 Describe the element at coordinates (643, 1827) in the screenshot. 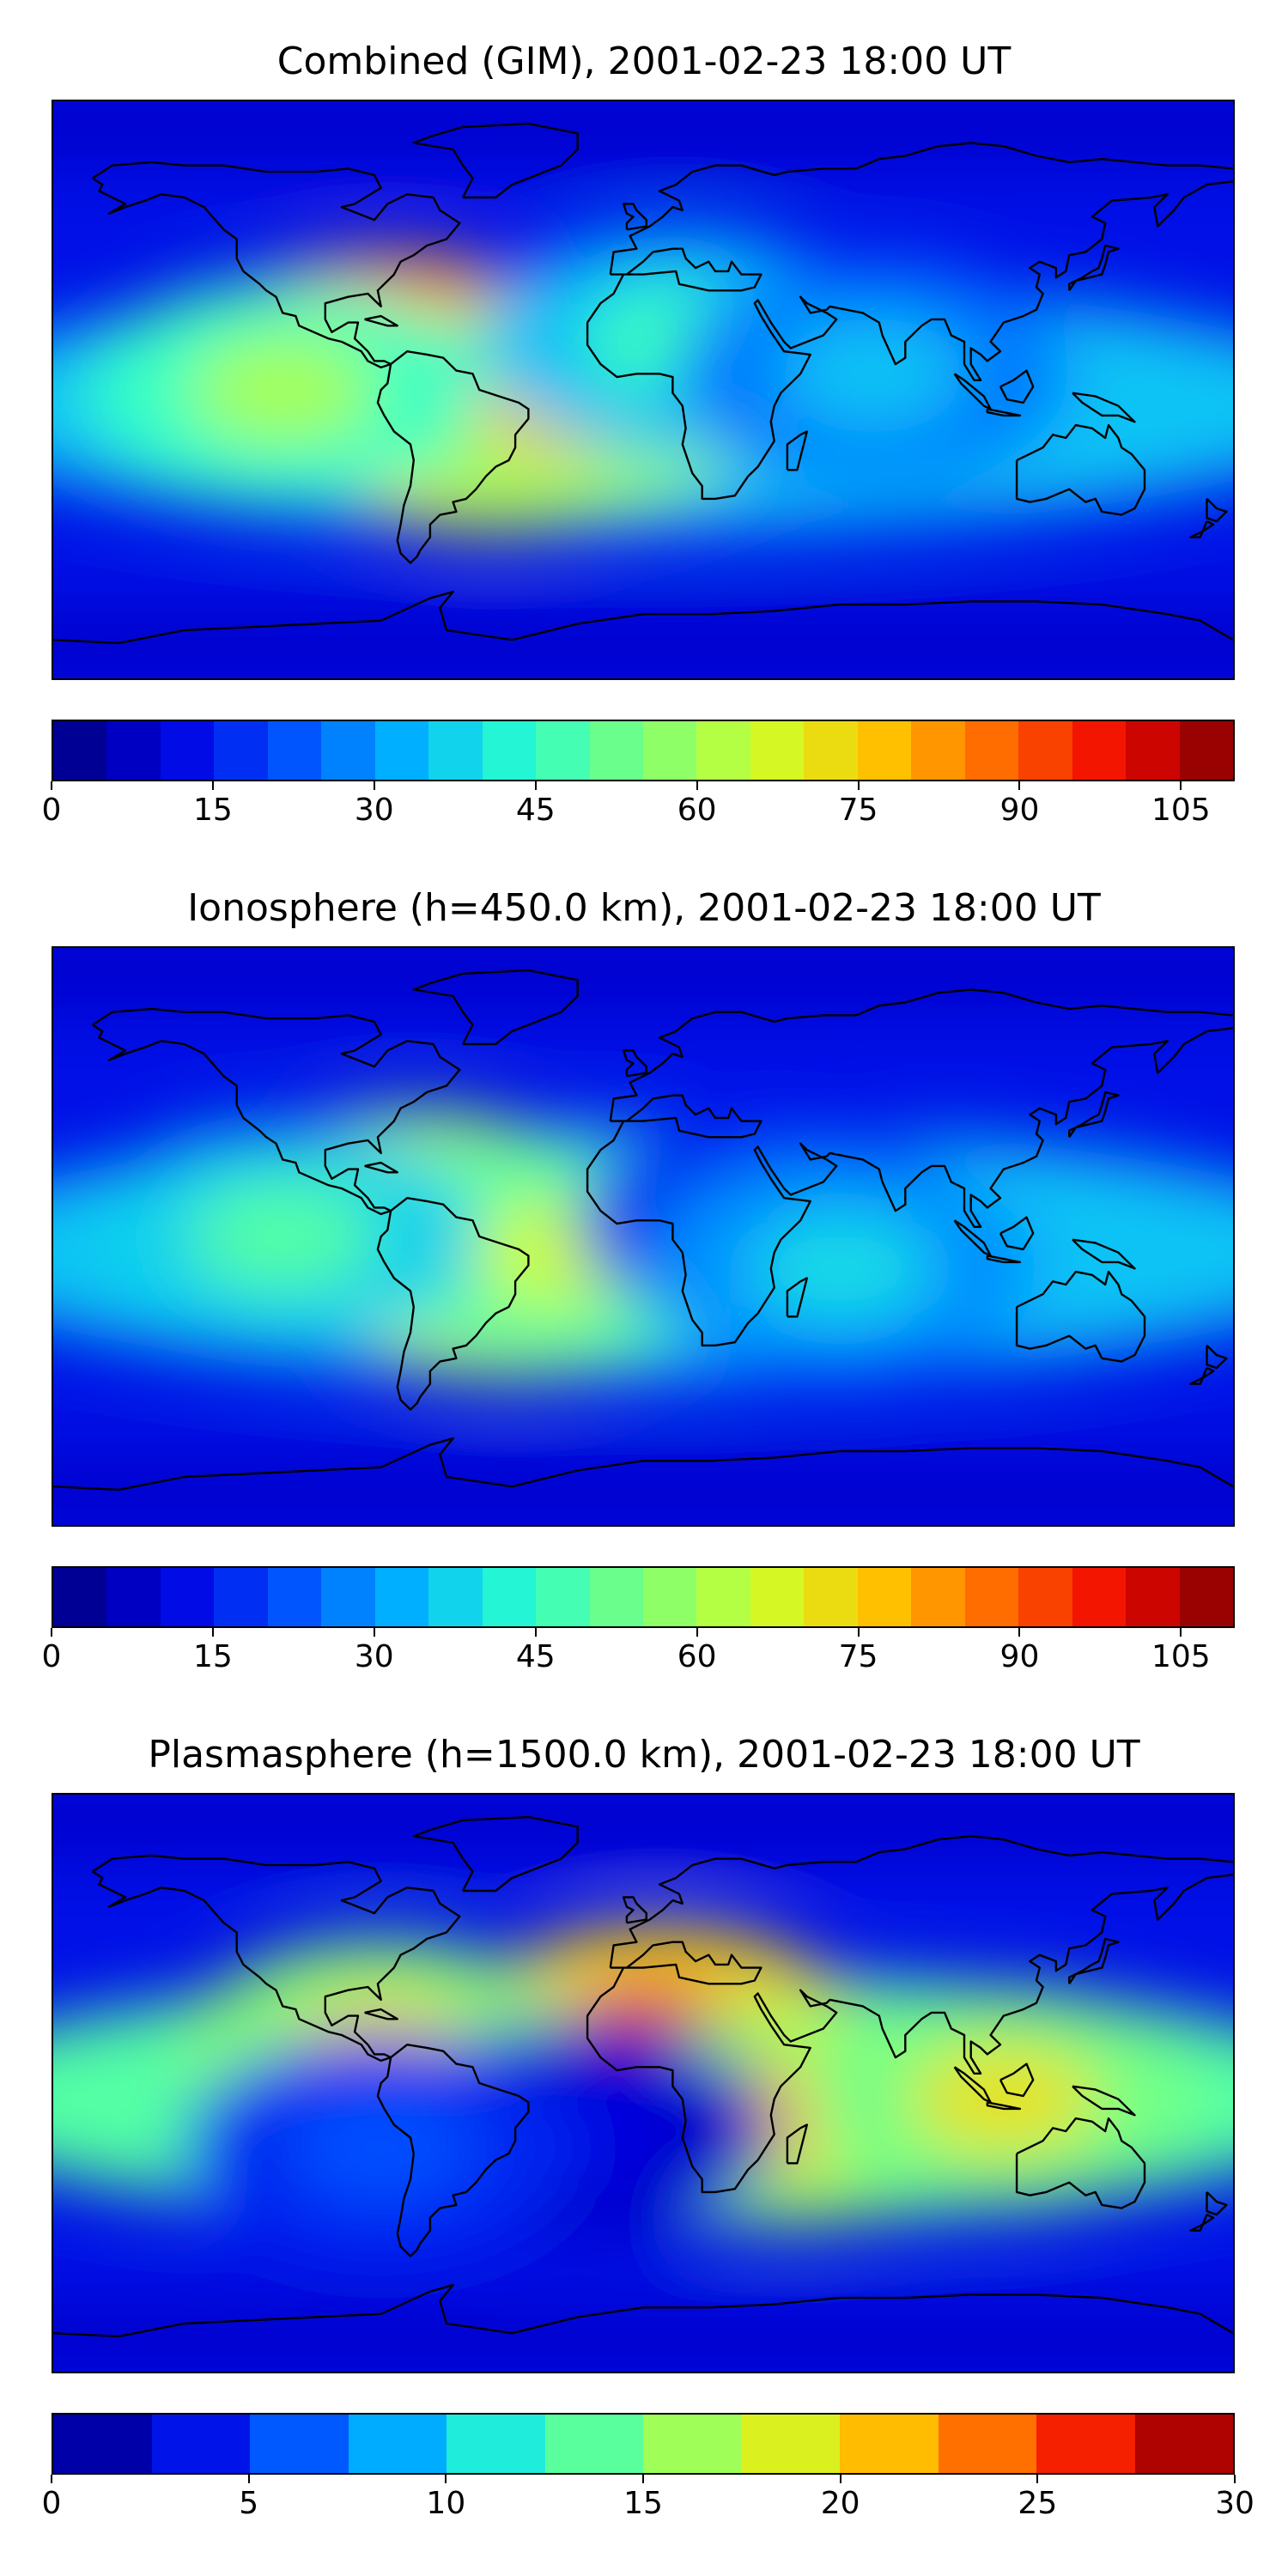

I see `polar-low-north` at that location.